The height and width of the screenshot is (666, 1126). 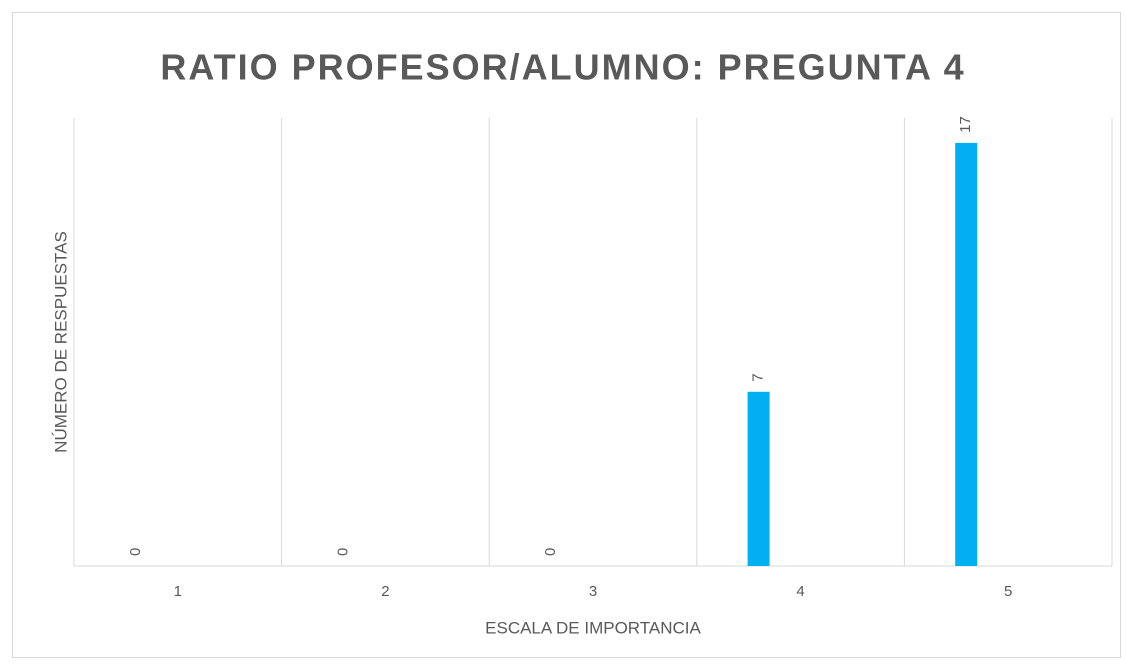 I want to click on data-label: 17, so click(x=965, y=124).